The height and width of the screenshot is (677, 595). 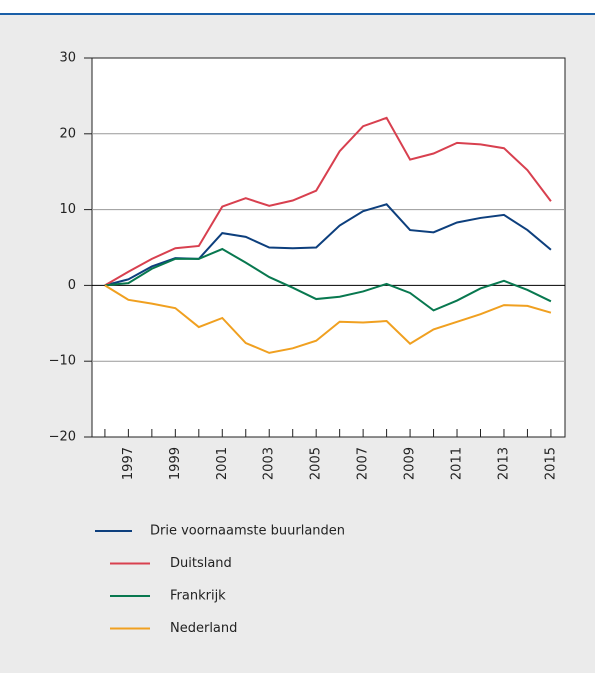 What do you see at coordinates (222, 463) in the screenshot?
I see `x-tick-label: 2001` at bounding box center [222, 463].